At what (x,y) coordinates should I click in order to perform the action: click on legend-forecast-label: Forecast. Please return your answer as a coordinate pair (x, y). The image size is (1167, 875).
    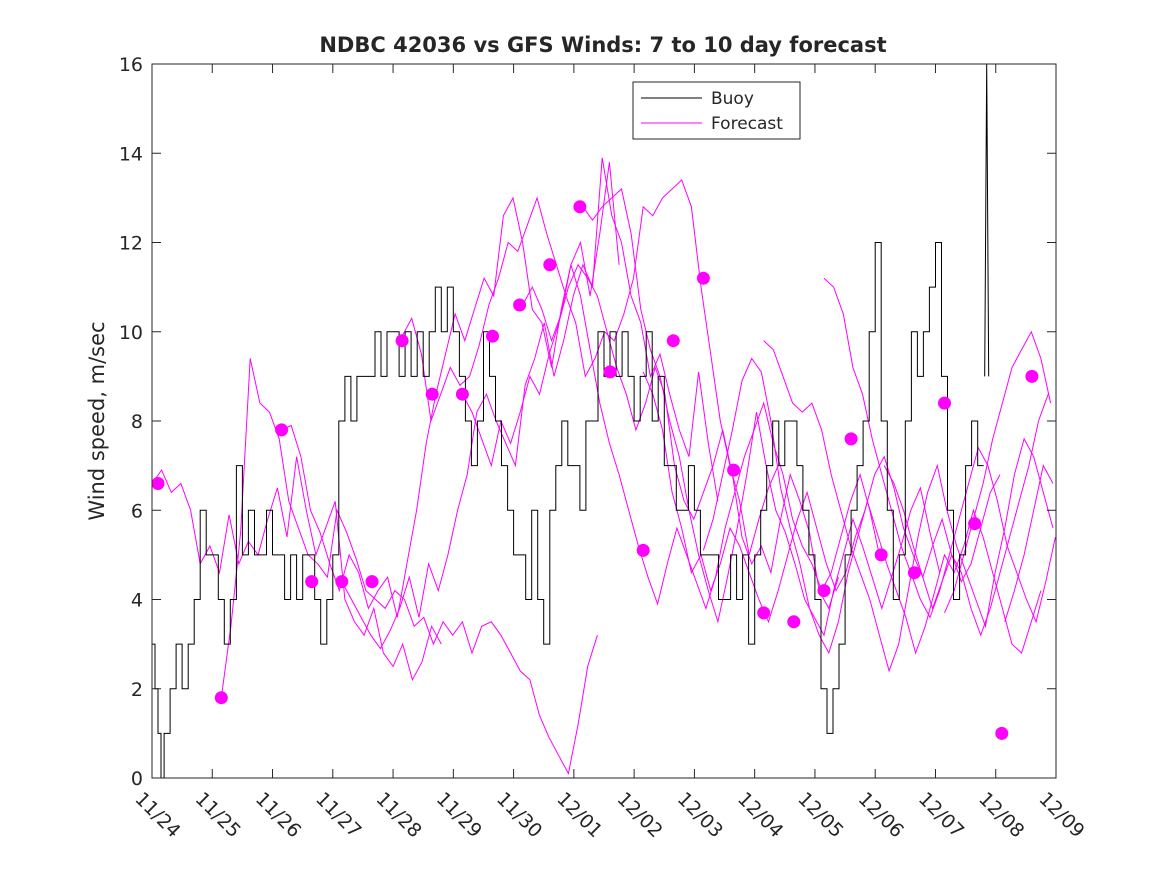
    Looking at the image, I should click on (747, 124).